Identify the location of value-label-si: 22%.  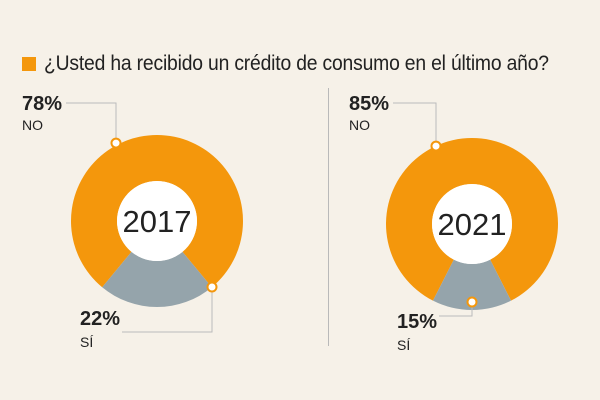
(100, 319).